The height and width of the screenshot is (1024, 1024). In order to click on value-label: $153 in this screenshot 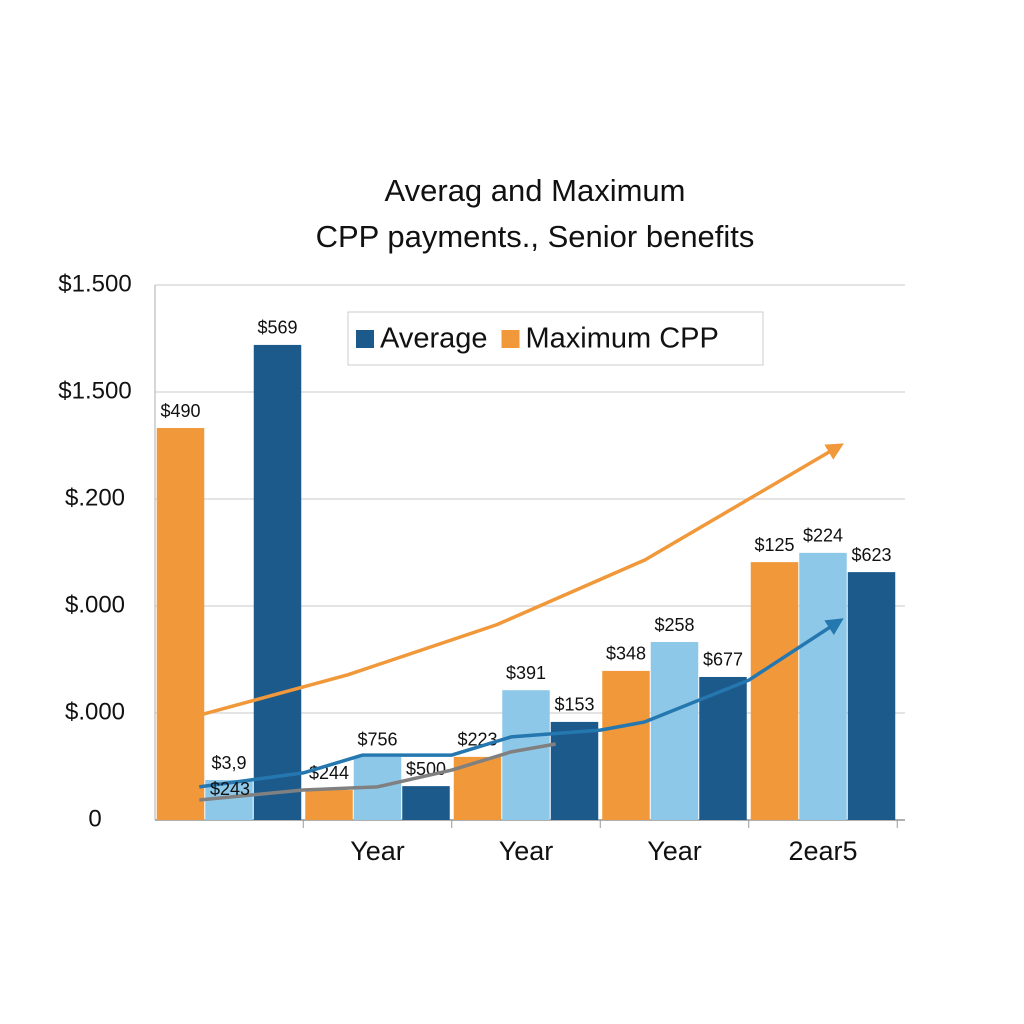, I will do `click(574, 705)`.